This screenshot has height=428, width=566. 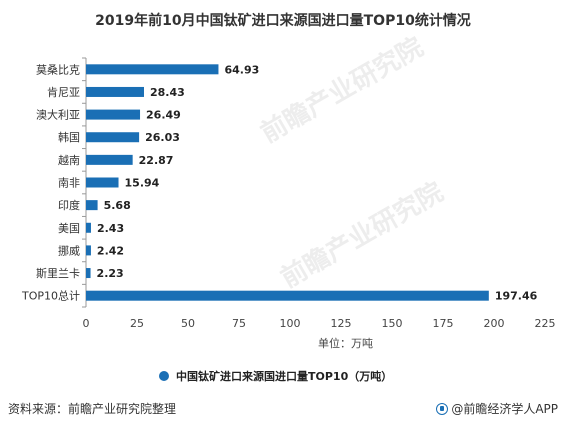 What do you see at coordinates (110, 273) in the screenshot?
I see `data-label: 2.23` at bounding box center [110, 273].